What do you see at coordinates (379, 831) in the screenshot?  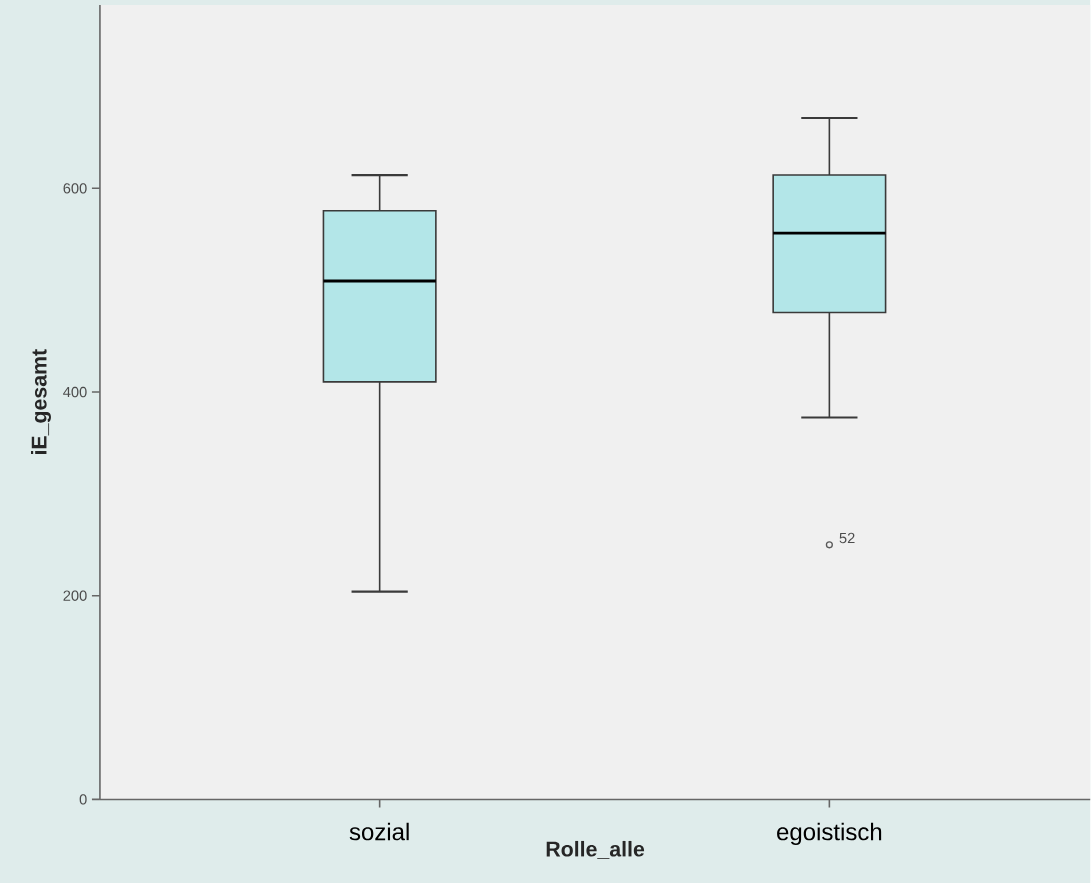 I see `x-tick-label: sozial` at bounding box center [379, 831].